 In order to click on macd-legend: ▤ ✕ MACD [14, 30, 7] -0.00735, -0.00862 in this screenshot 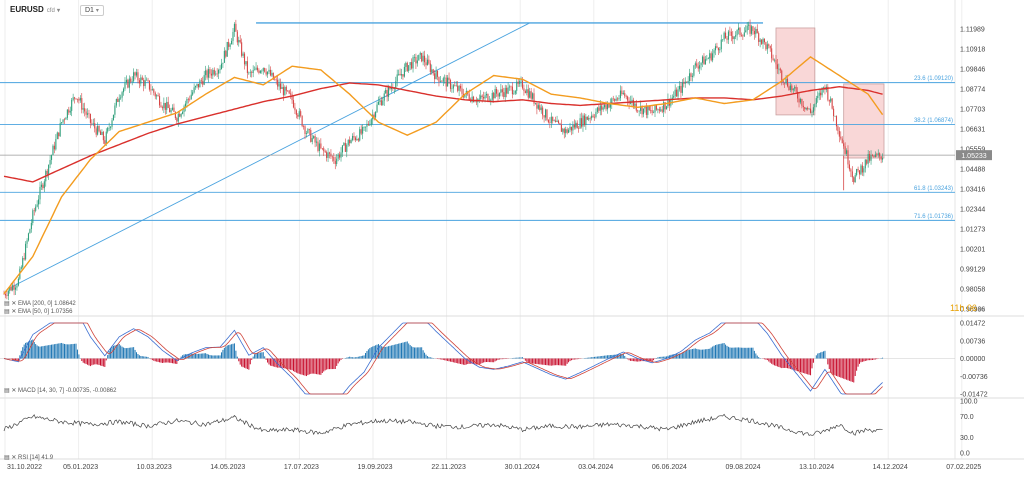, I will do `click(60, 390)`.